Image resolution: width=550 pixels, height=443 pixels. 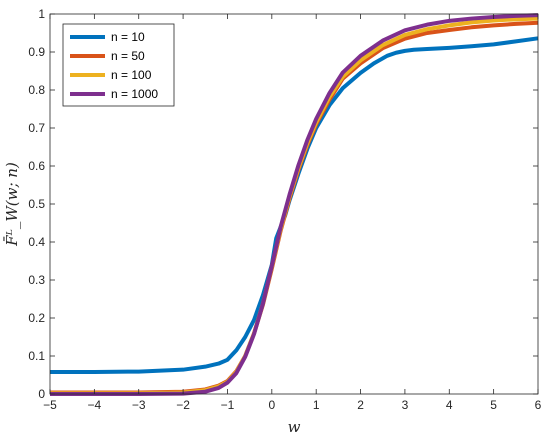 I want to click on legend-entry: n = 10, so click(x=128, y=37).